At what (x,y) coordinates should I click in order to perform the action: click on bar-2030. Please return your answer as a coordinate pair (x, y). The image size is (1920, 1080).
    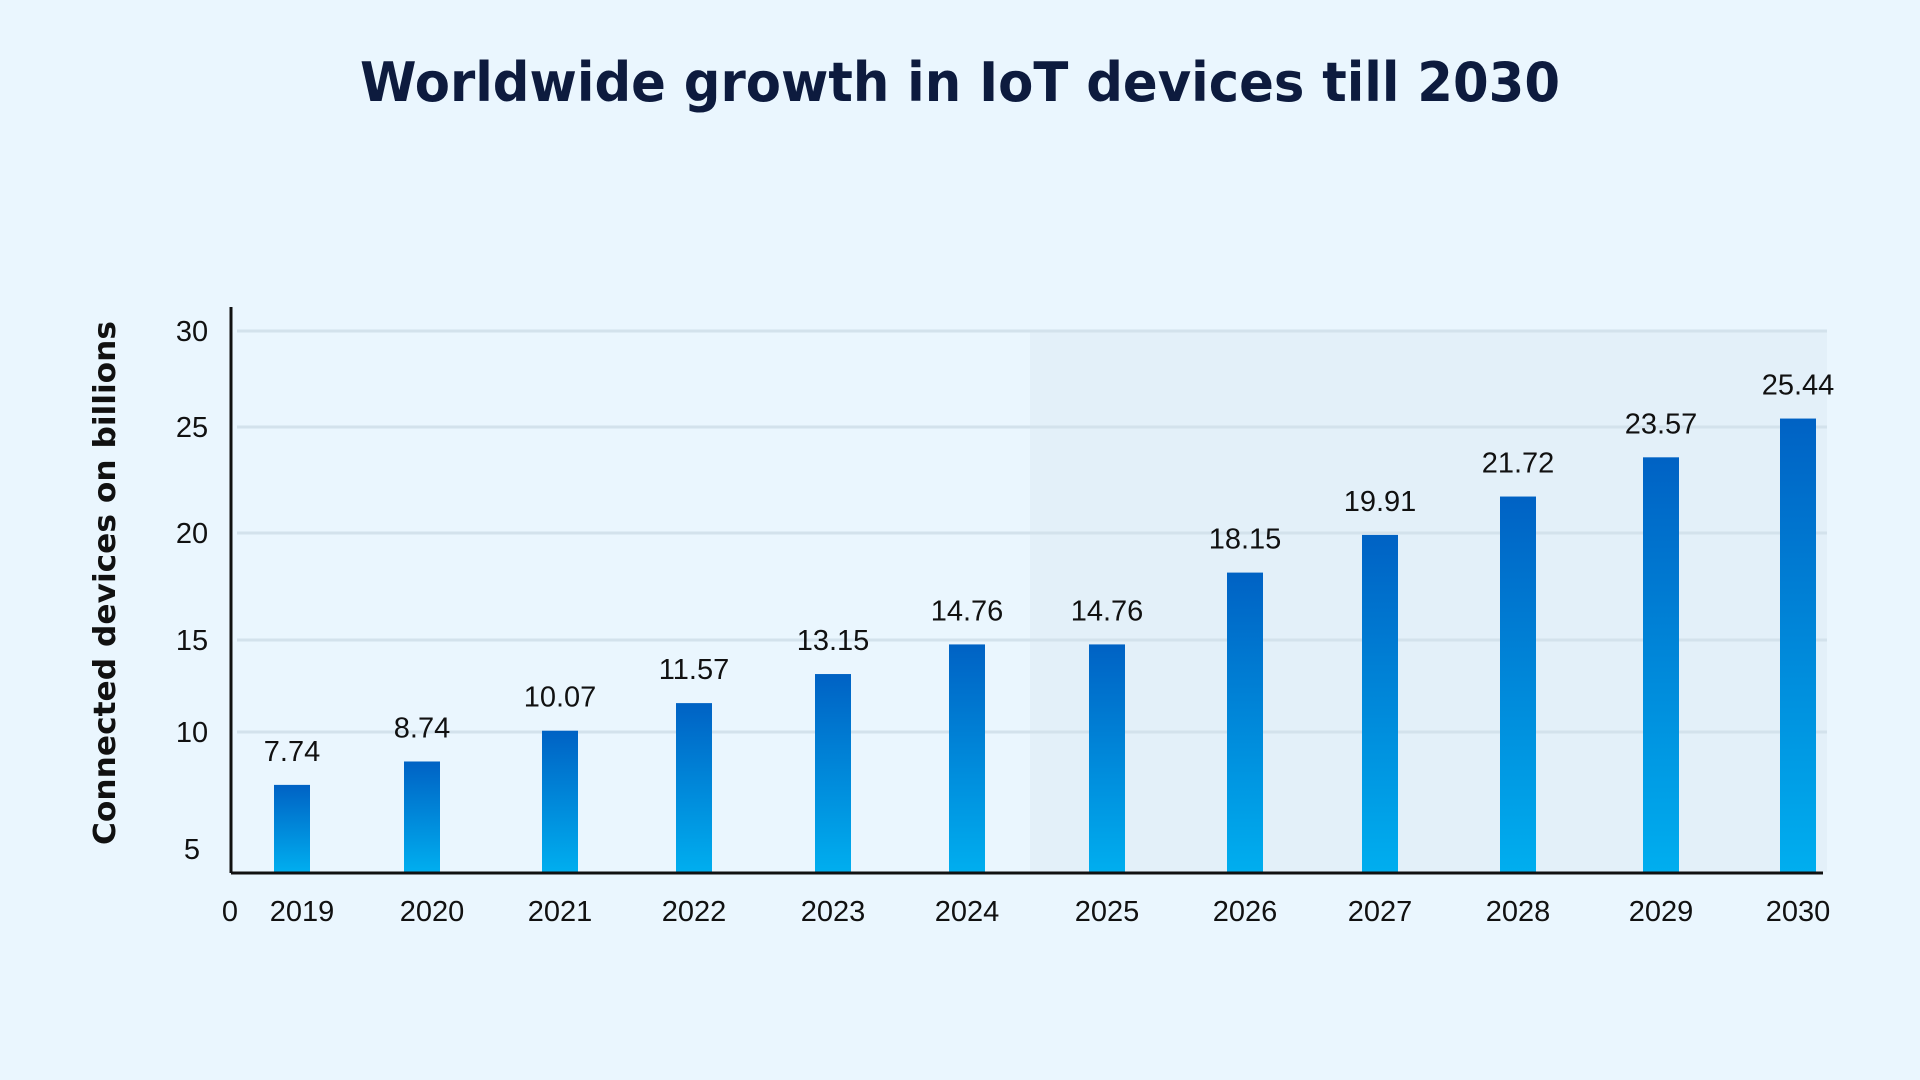
    Looking at the image, I should click on (1798, 645).